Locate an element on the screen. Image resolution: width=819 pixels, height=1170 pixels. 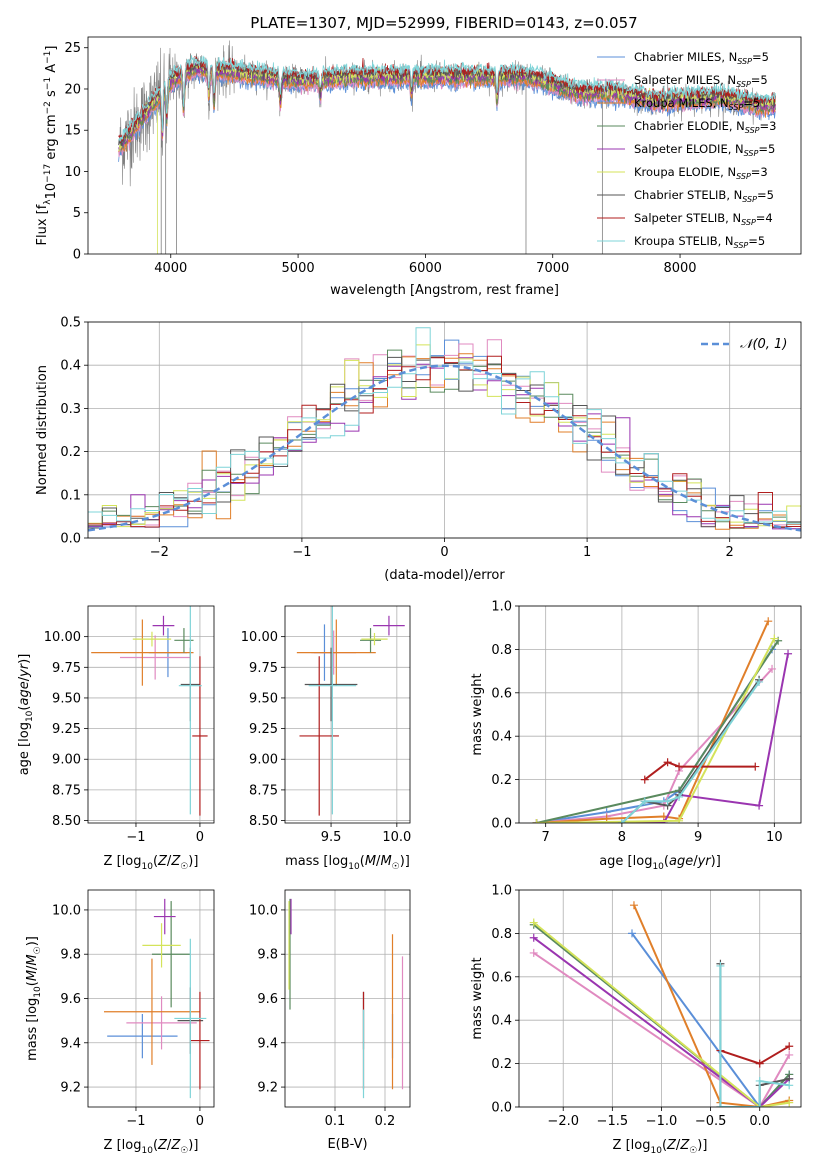
model-spectrum-chabrier-stelib is located at coordinates (447, 102).